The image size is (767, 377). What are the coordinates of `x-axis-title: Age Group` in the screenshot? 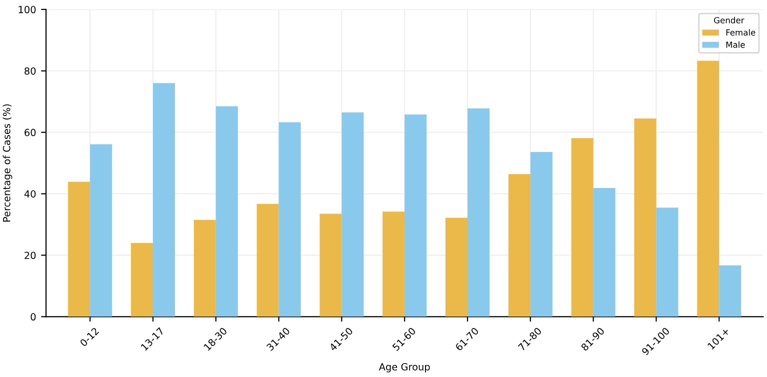 It's located at (404, 367).